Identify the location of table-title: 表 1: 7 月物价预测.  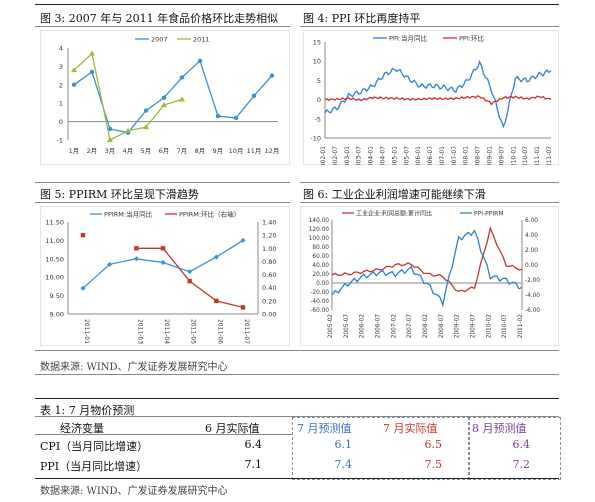
(87, 410).